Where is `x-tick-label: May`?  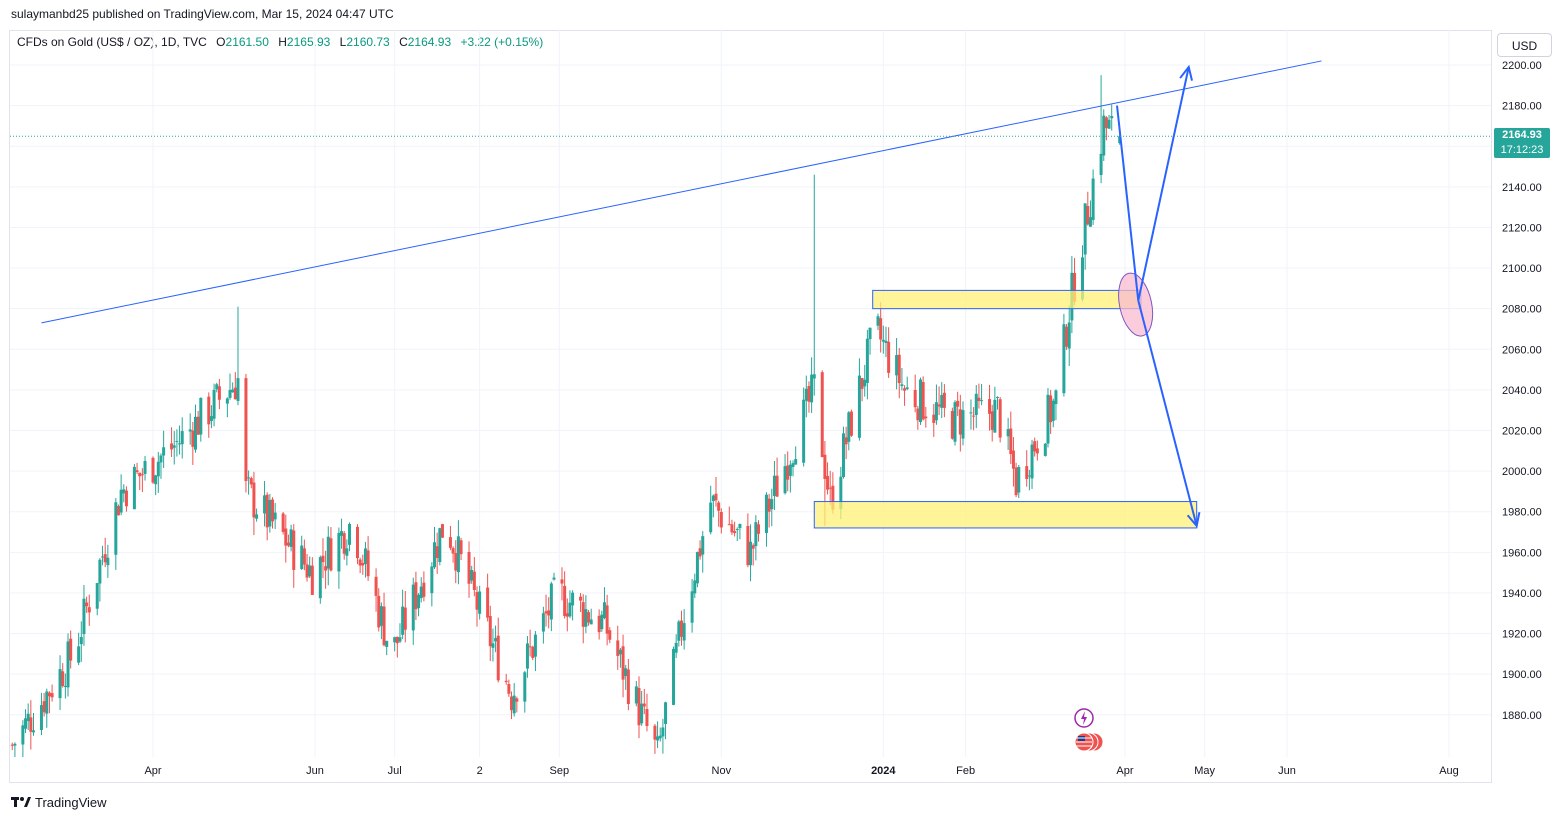
x-tick-label: May is located at coordinates (1204, 771).